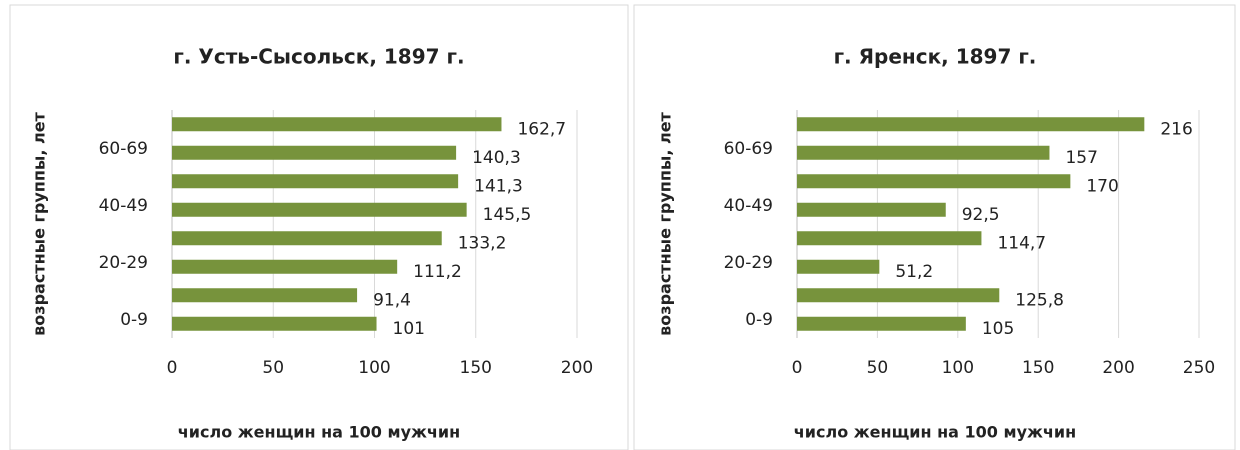  I want to click on value-label: 141,3, so click(498, 186).